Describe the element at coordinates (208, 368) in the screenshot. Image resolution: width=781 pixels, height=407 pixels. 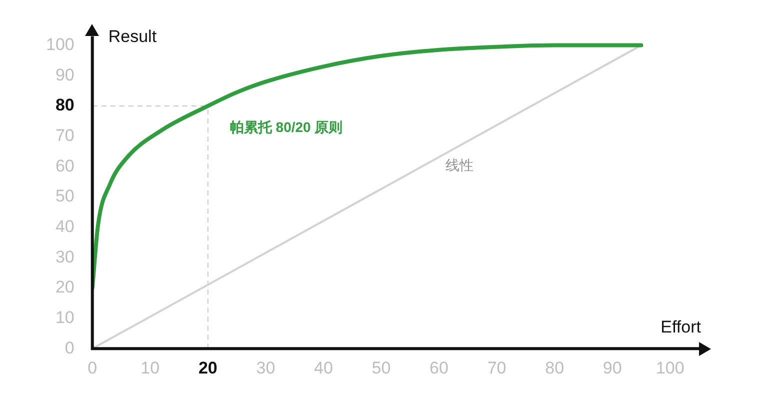
I see `x-tick-label: 20` at that location.